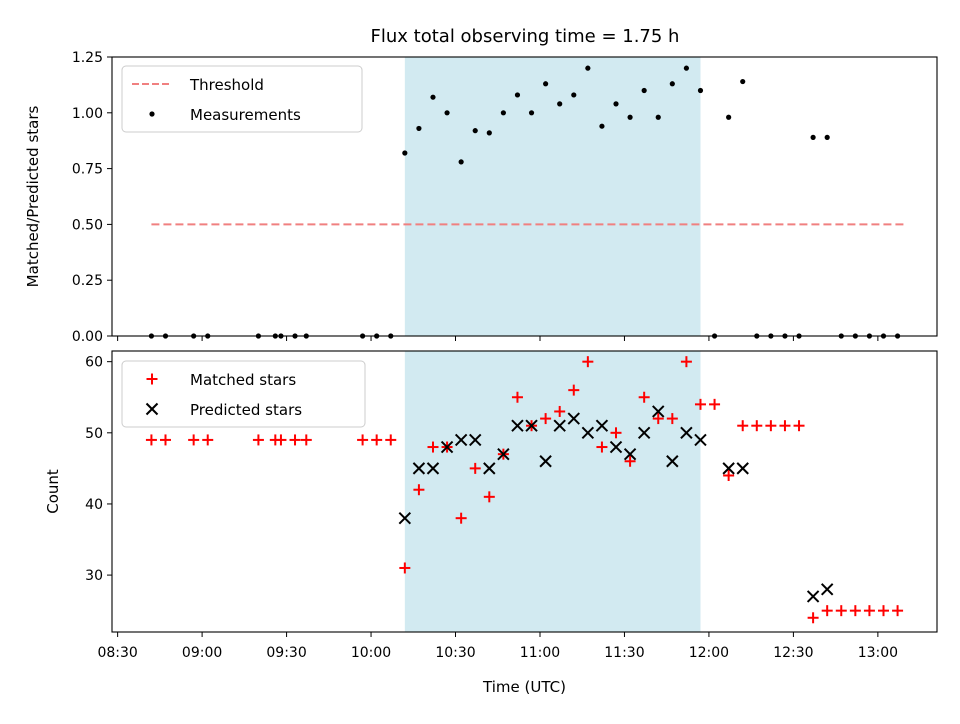 The height and width of the screenshot is (724, 960). Describe the element at coordinates (624, 653) in the screenshot. I see `x-tick-label: 11:30` at that location.